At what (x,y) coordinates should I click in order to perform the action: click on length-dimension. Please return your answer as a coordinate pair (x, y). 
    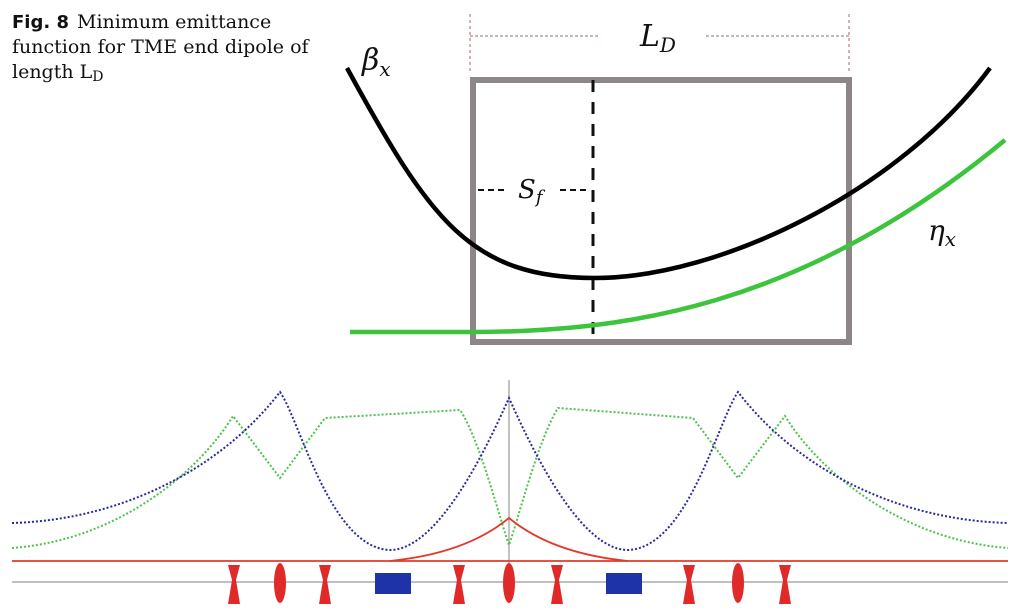
    Looking at the image, I should click on (659, 43).